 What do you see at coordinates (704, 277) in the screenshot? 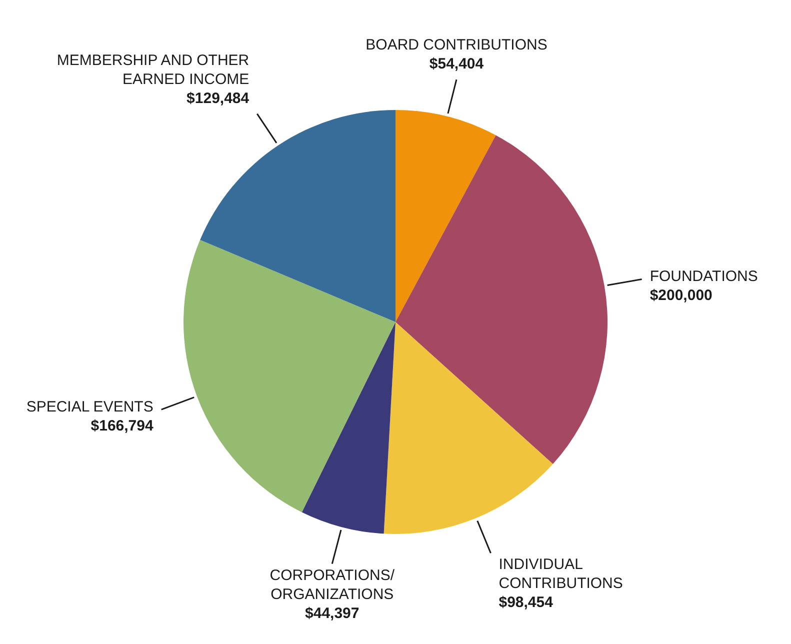
I see `slice-label: FOUNDATIONS` at bounding box center [704, 277].